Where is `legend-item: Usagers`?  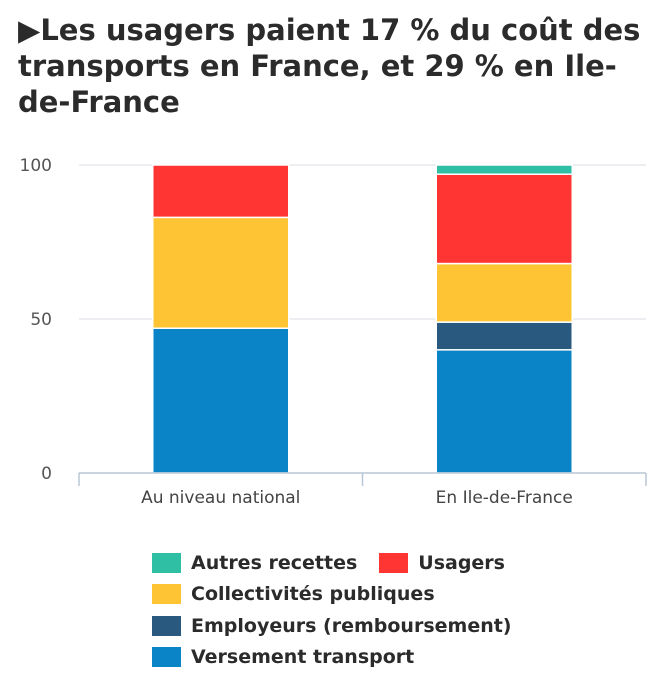 legend-item: Usagers is located at coordinates (442, 563).